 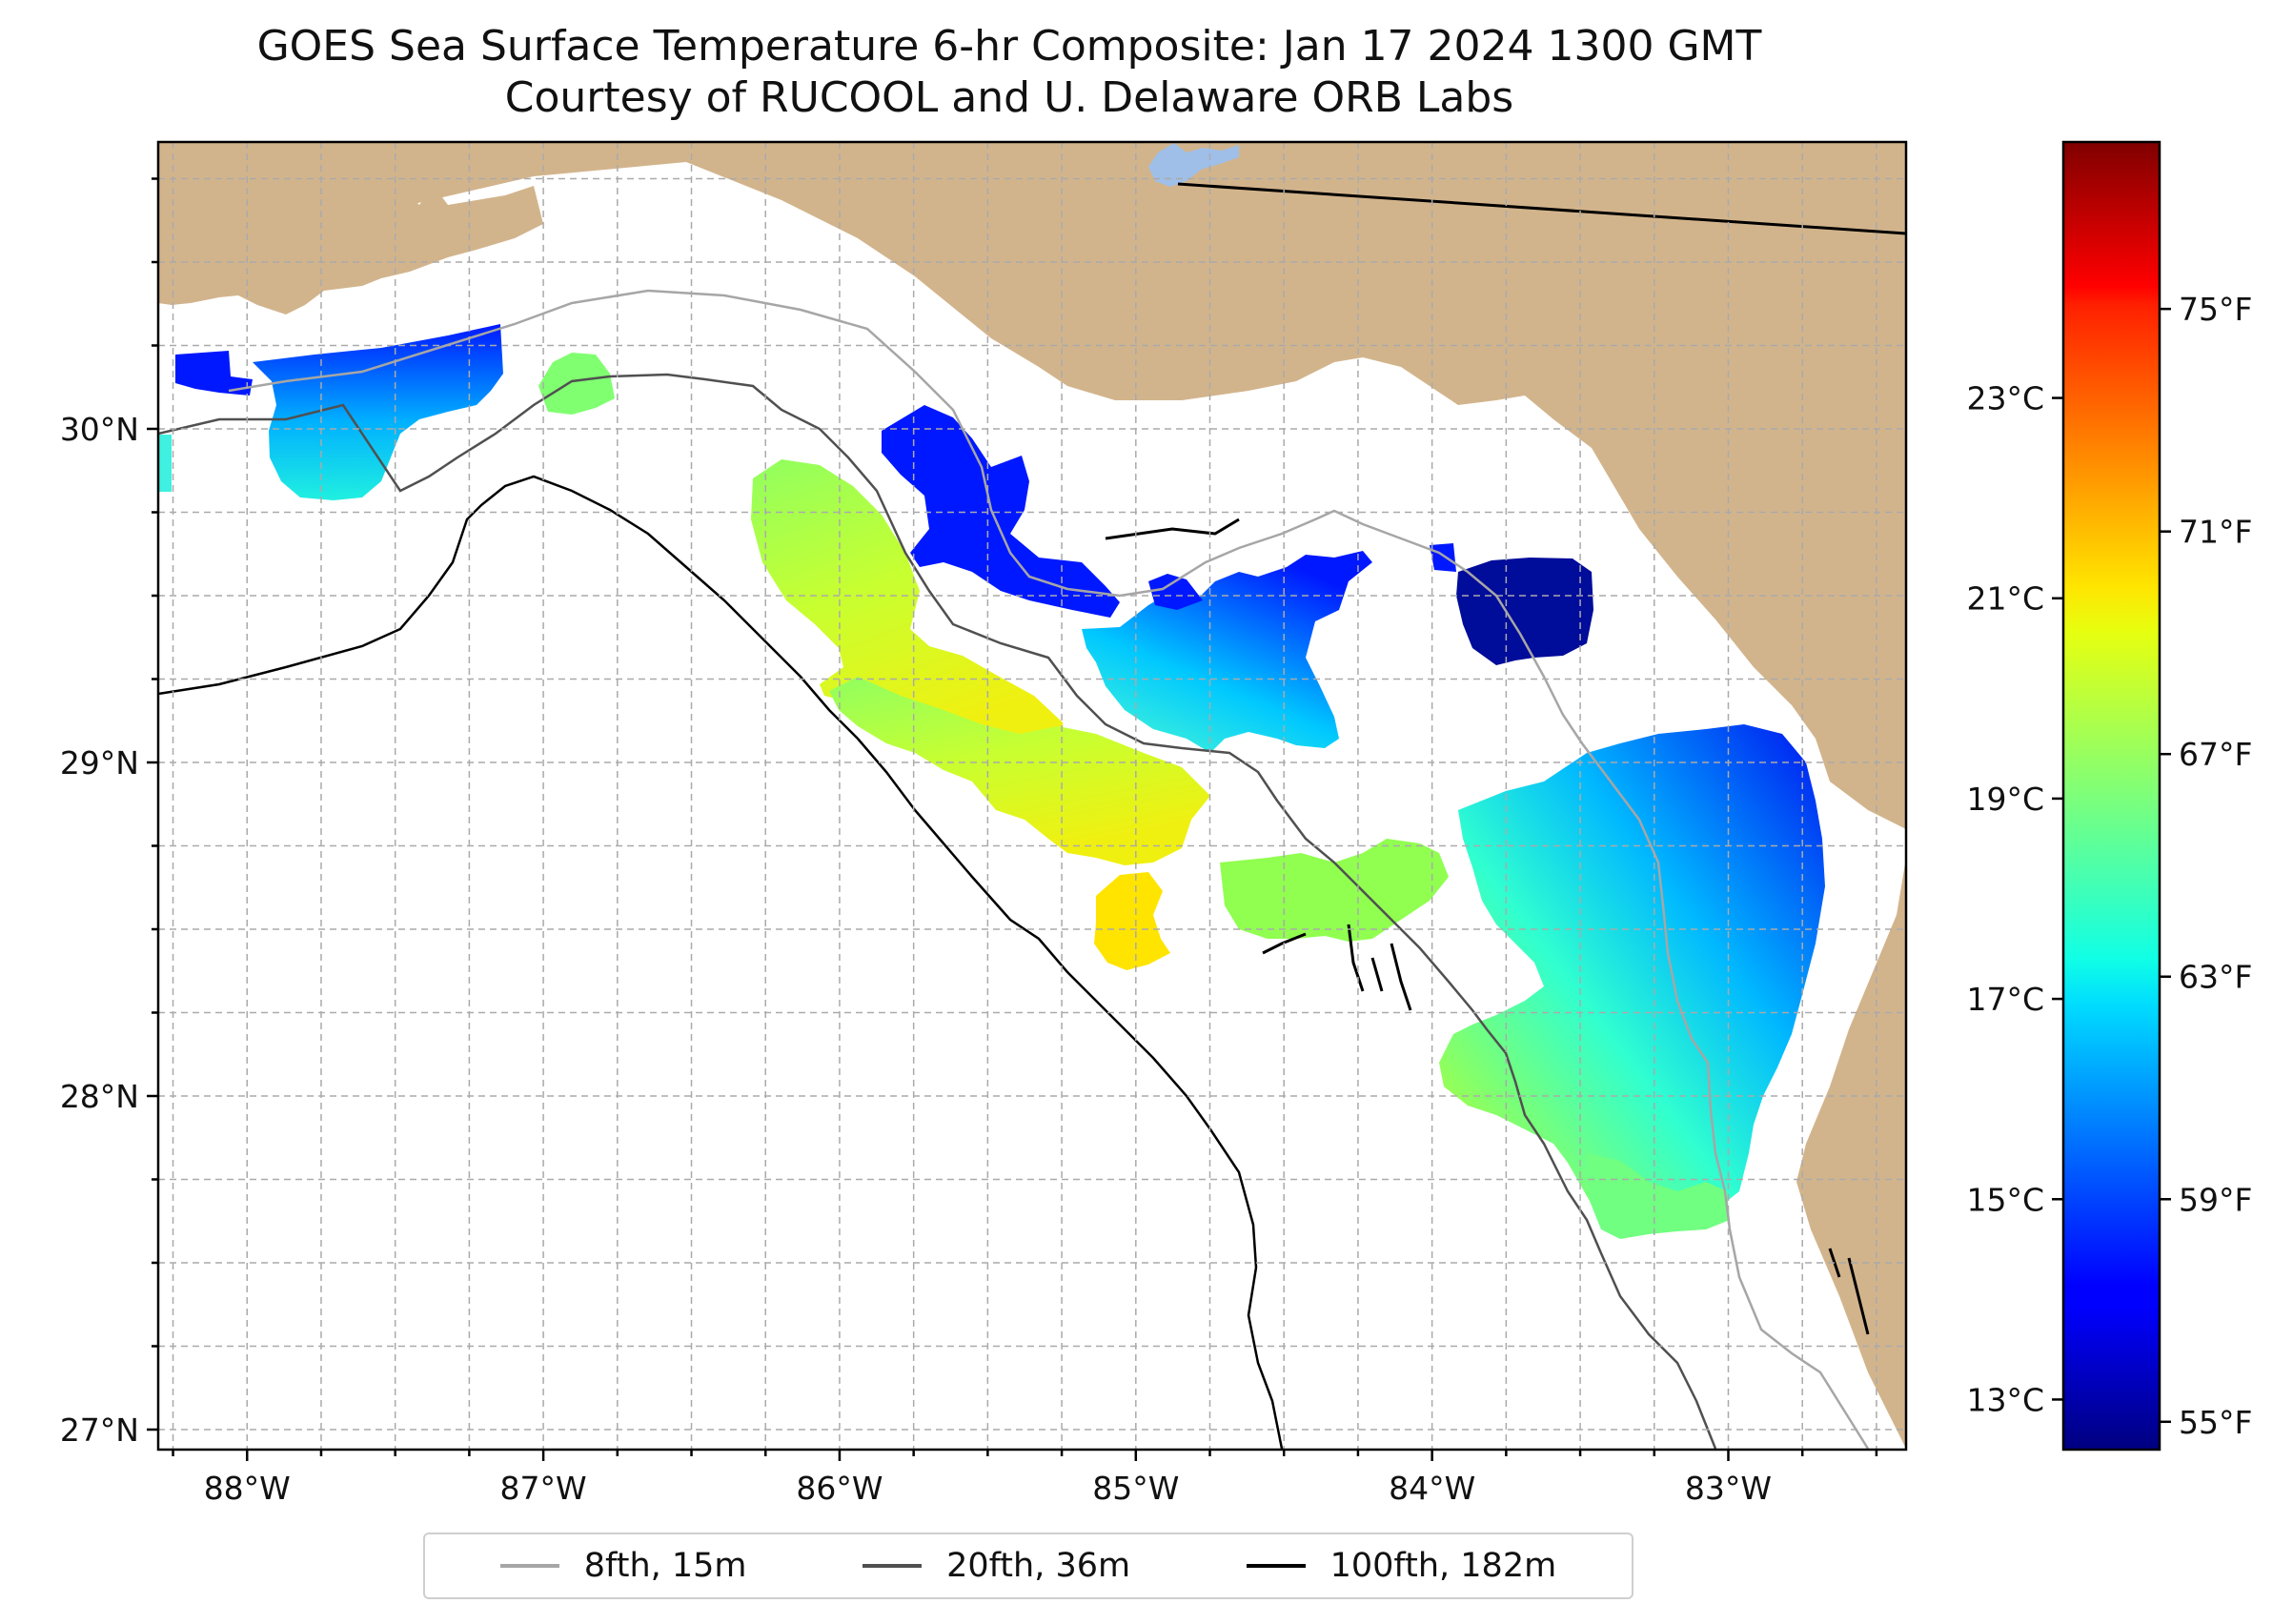 What do you see at coordinates (893, 1566) in the screenshot?
I see `legend-swatch-20fth` at bounding box center [893, 1566].